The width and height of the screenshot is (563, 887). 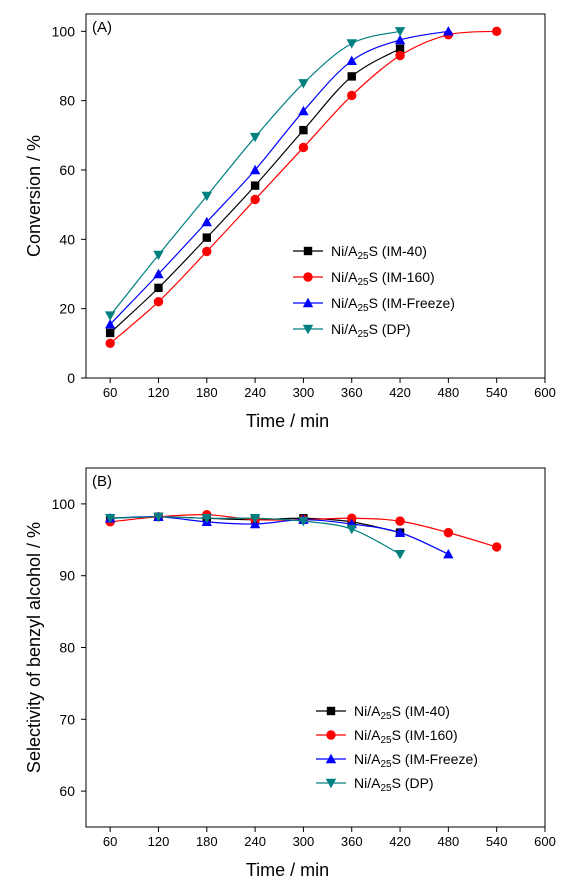 I want to click on y-tick-label: 70, so click(x=67, y=719).